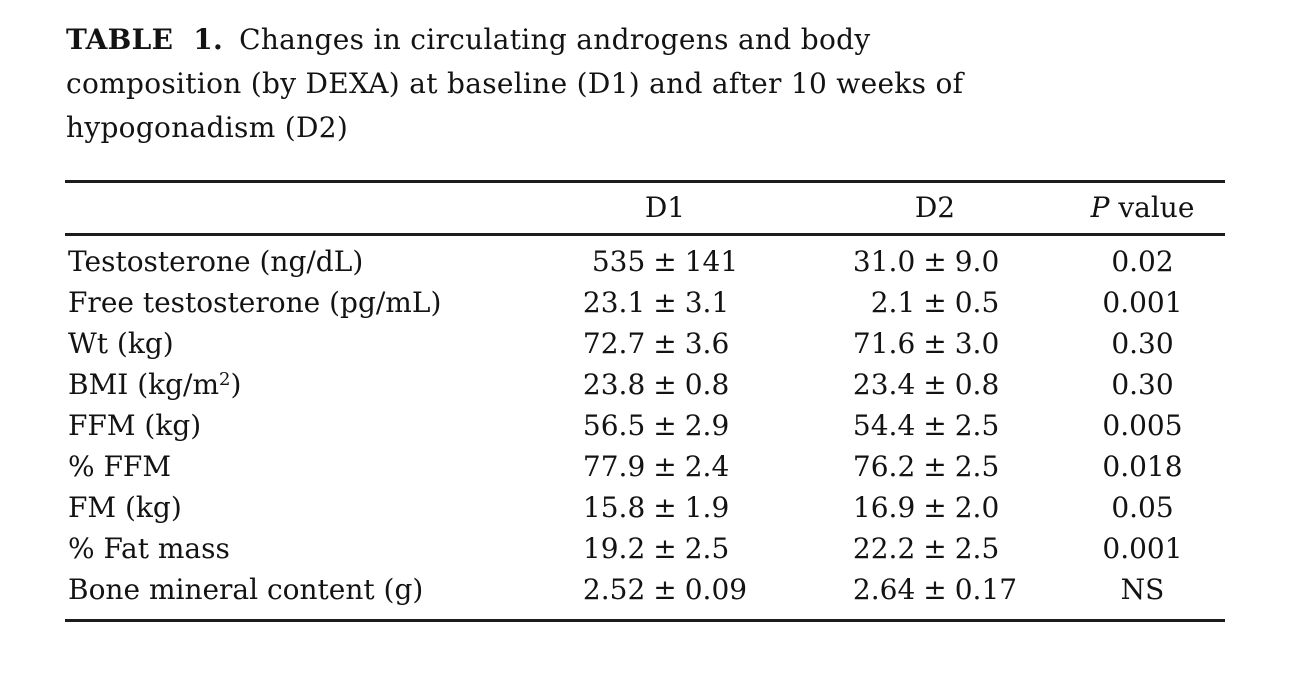  I want to click on d2-value: 16.9 ±2.0, so click(935, 507).